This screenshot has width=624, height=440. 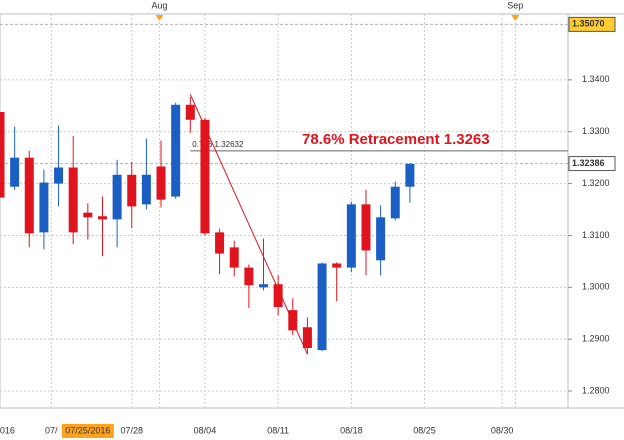 I want to click on fib-label: 0.786 1.32632, so click(x=218, y=144).